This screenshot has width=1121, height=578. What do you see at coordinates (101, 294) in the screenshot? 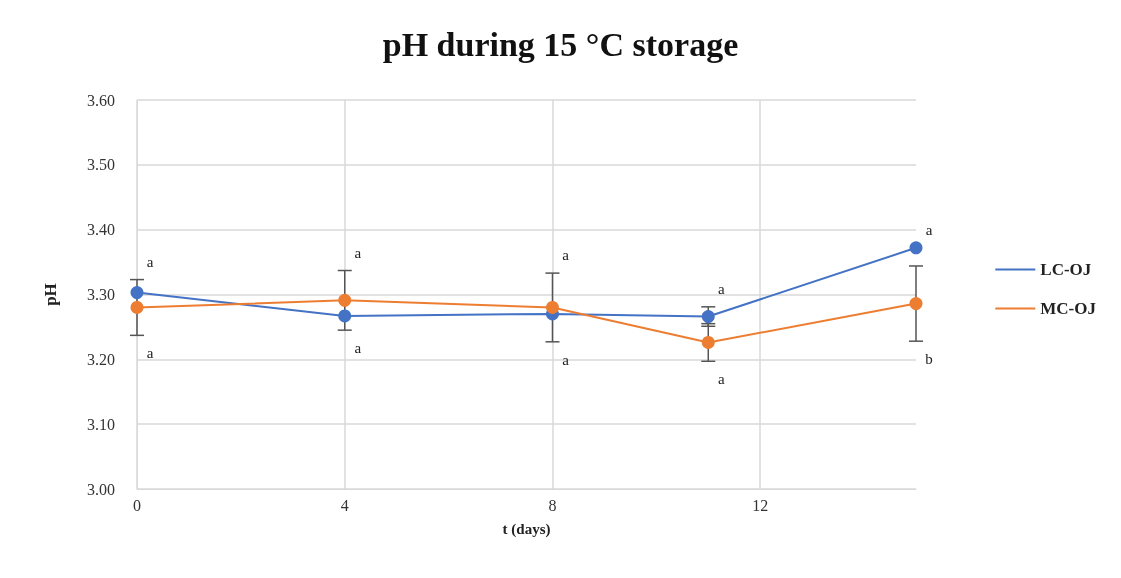
I see `y-tick-label: 3.30` at bounding box center [101, 294].